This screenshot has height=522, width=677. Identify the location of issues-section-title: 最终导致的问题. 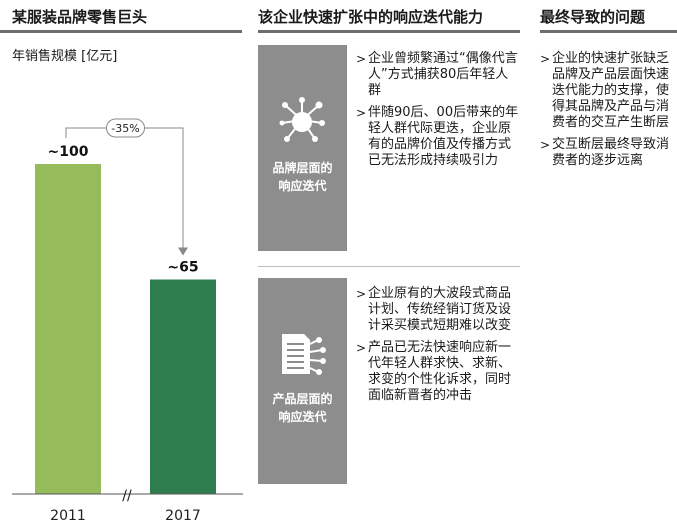
(593, 17).